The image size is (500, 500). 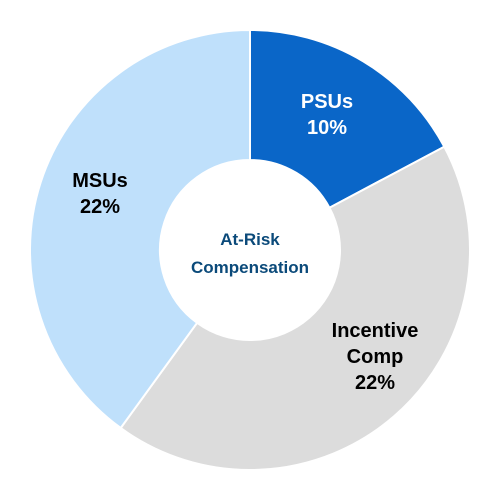 I want to click on slice-name-label: Incentive, so click(x=375, y=331).